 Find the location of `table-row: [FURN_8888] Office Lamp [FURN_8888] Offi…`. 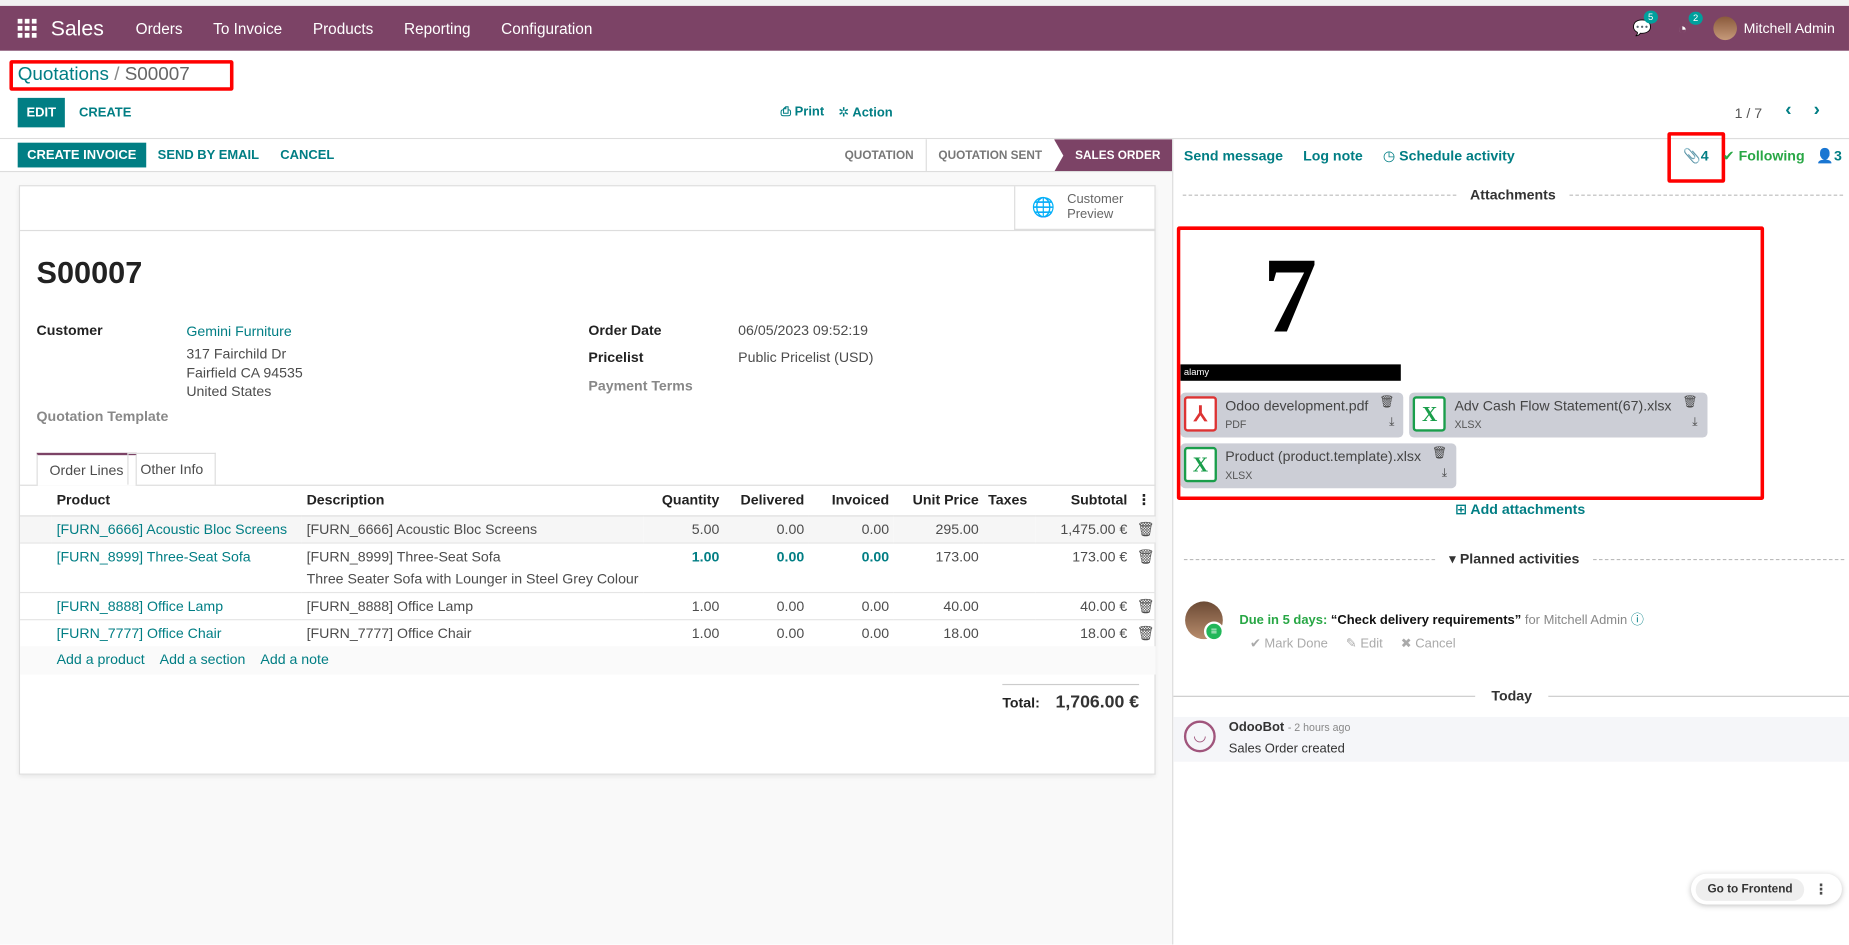

table-row: [FURN_8888] Office Lamp [FURN_8888] Offi… is located at coordinates (588, 605).